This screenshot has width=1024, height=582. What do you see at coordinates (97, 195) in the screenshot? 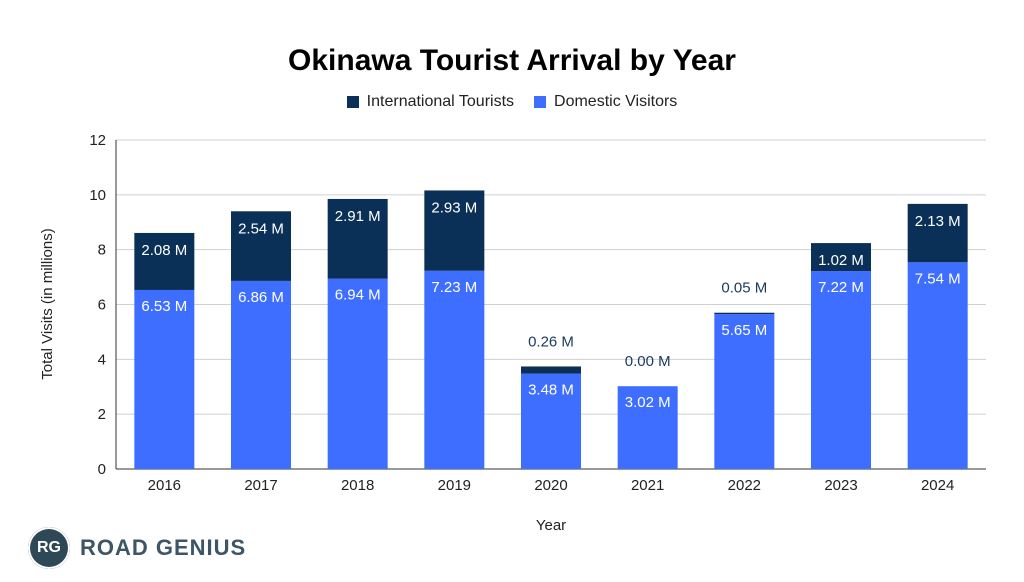
I see `y-tick-label: 10` at bounding box center [97, 195].